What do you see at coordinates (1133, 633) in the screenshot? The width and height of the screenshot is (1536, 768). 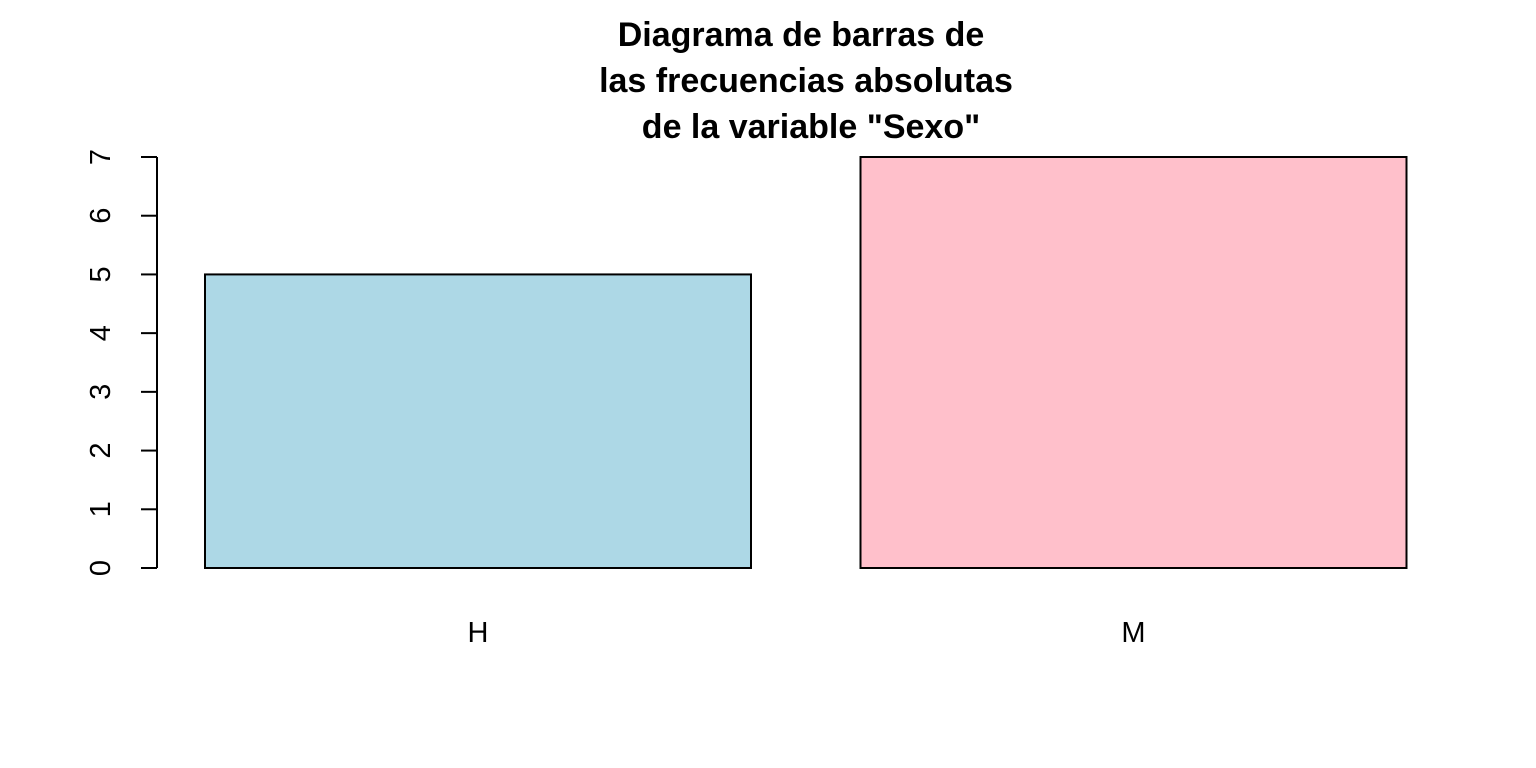 I see `x-category-label: M` at bounding box center [1133, 633].